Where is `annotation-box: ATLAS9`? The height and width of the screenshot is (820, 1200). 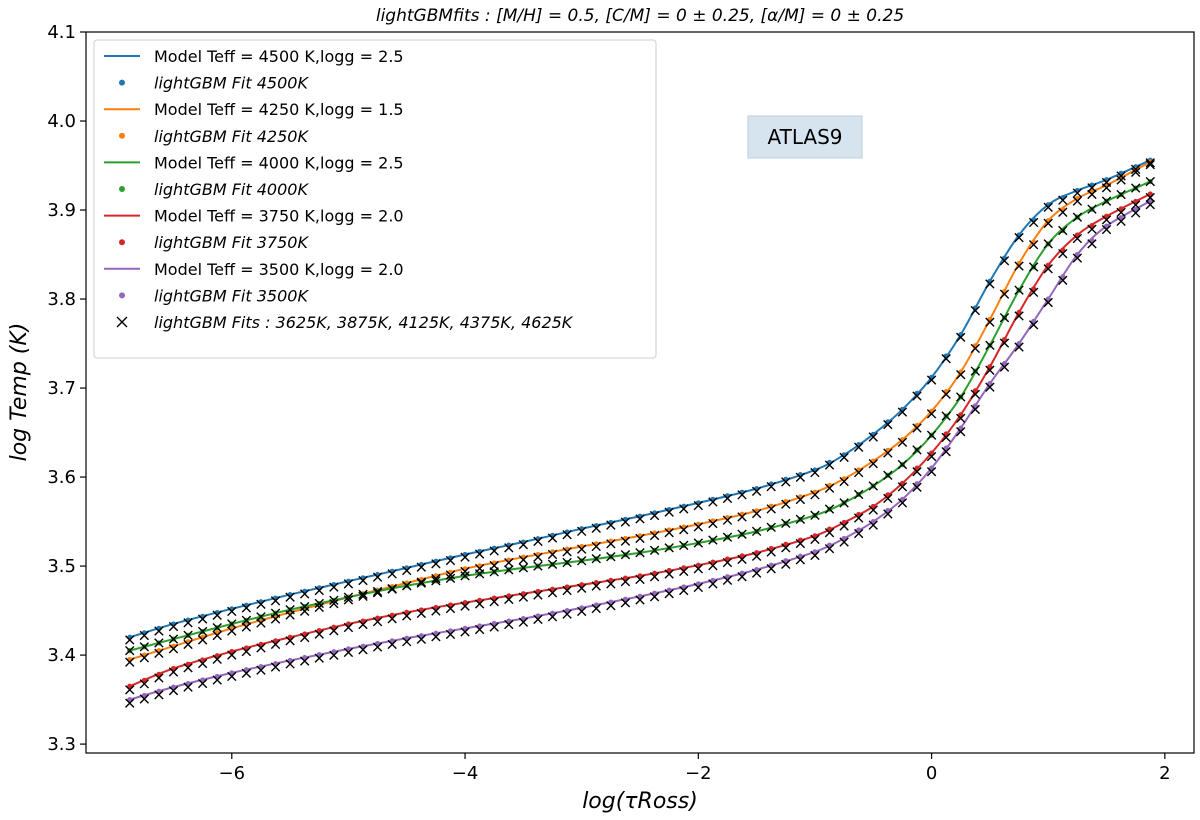
annotation-box: ATLAS9 is located at coordinates (805, 137).